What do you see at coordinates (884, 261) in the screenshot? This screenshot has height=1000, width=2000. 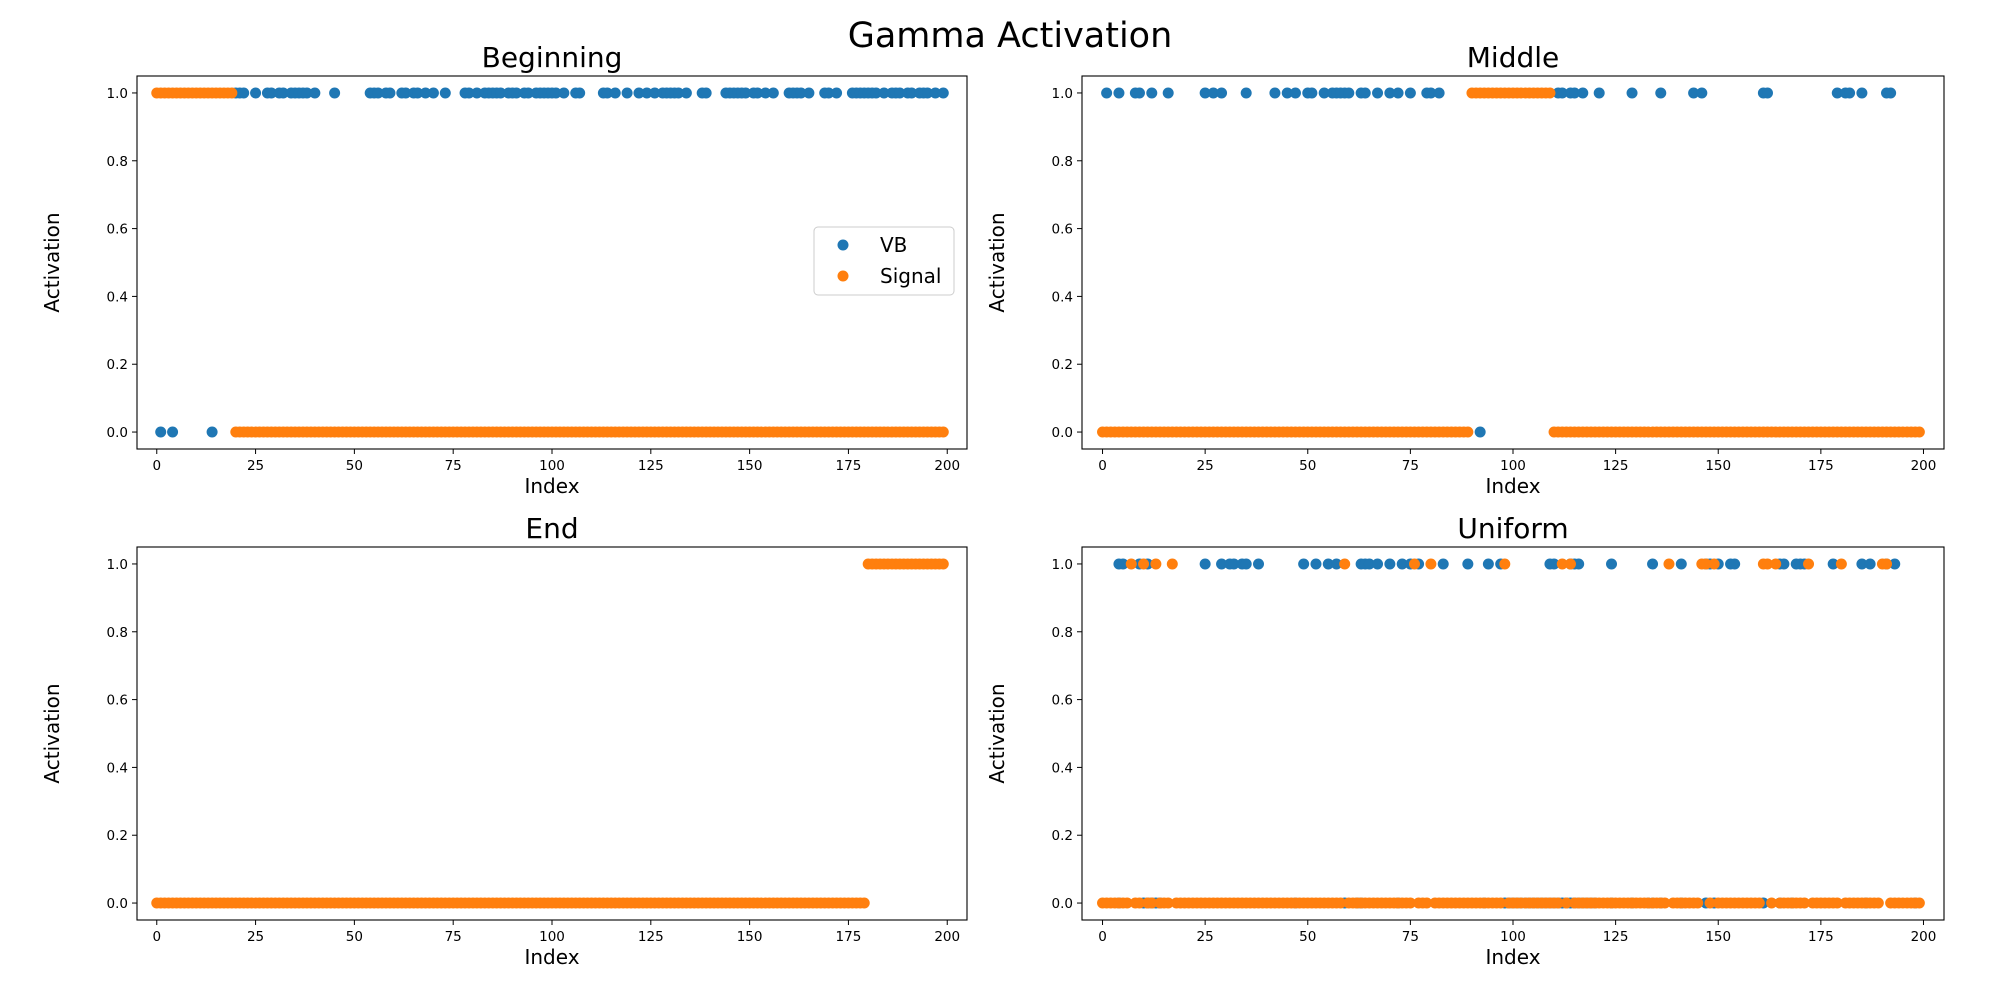 I see `legend: VB Signal` at bounding box center [884, 261].